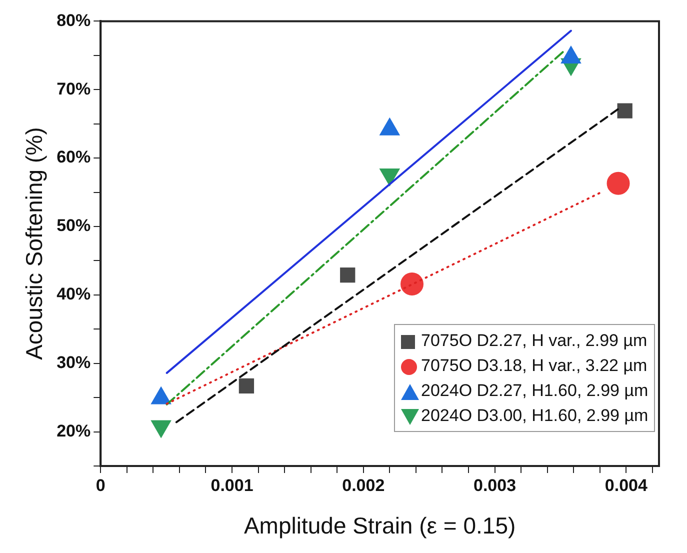  What do you see at coordinates (495, 485) in the screenshot?
I see `x-tick-label: 0.003` at bounding box center [495, 485].